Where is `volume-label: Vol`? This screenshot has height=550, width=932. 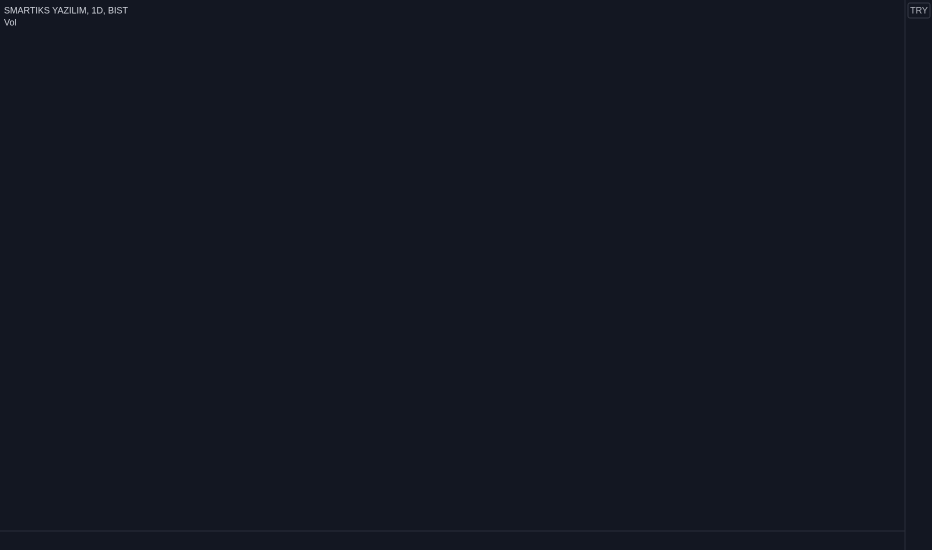
volume-label: Vol is located at coordinates (10, 22).